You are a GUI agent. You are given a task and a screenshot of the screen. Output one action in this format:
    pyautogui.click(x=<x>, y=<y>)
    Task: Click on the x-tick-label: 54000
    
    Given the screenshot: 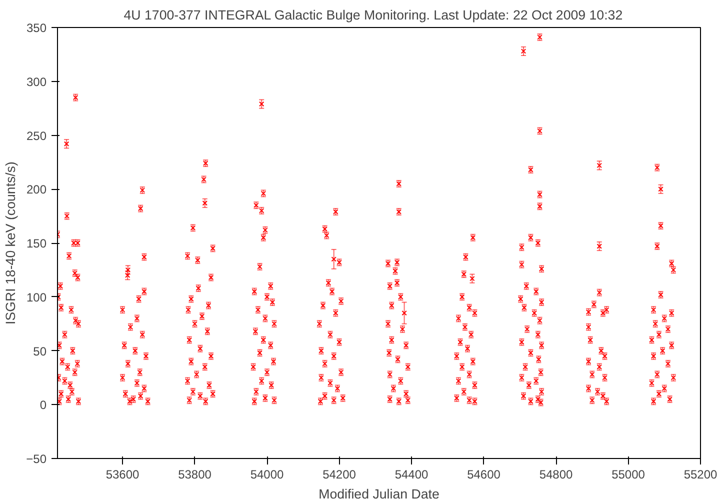 What is the action you would take?
    pyautogui.click(x=267, y=475)
    